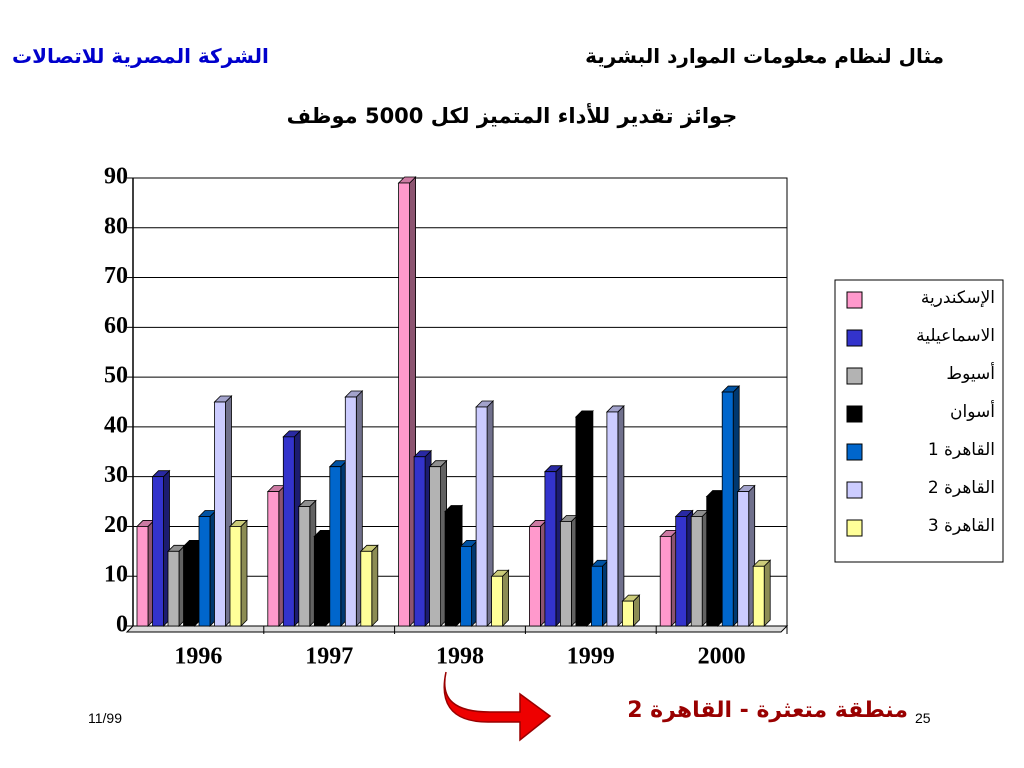  Describe the element at coordinates (955, 336) in the screenshot. I see `legend-label: الاسماعيلية` at that location.